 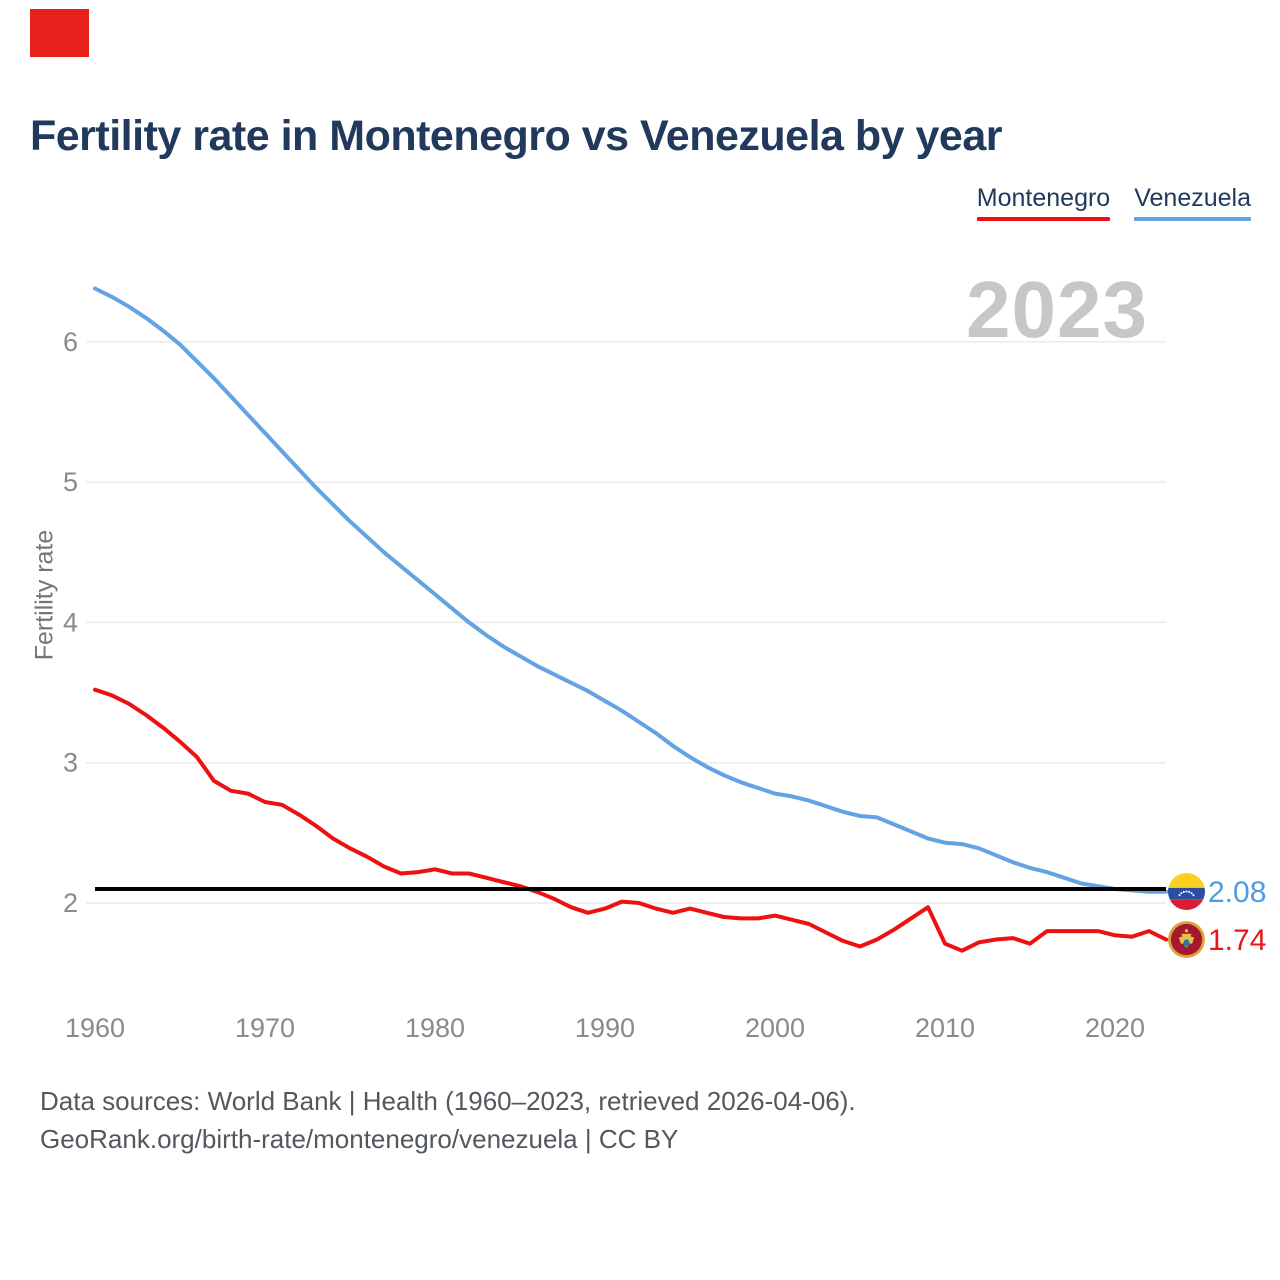 I want to click on y-tick-label: 2, so click(x=70, y=903).